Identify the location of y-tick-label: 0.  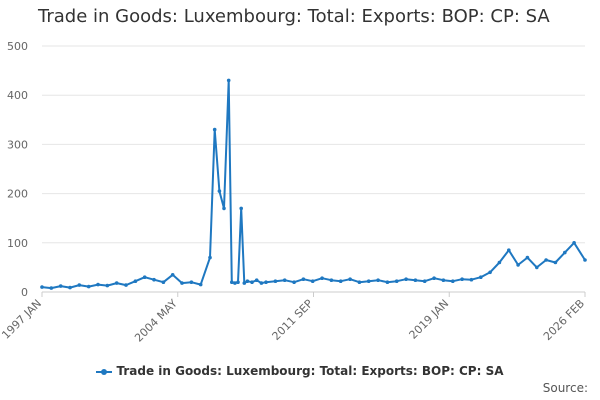
(24, 292).